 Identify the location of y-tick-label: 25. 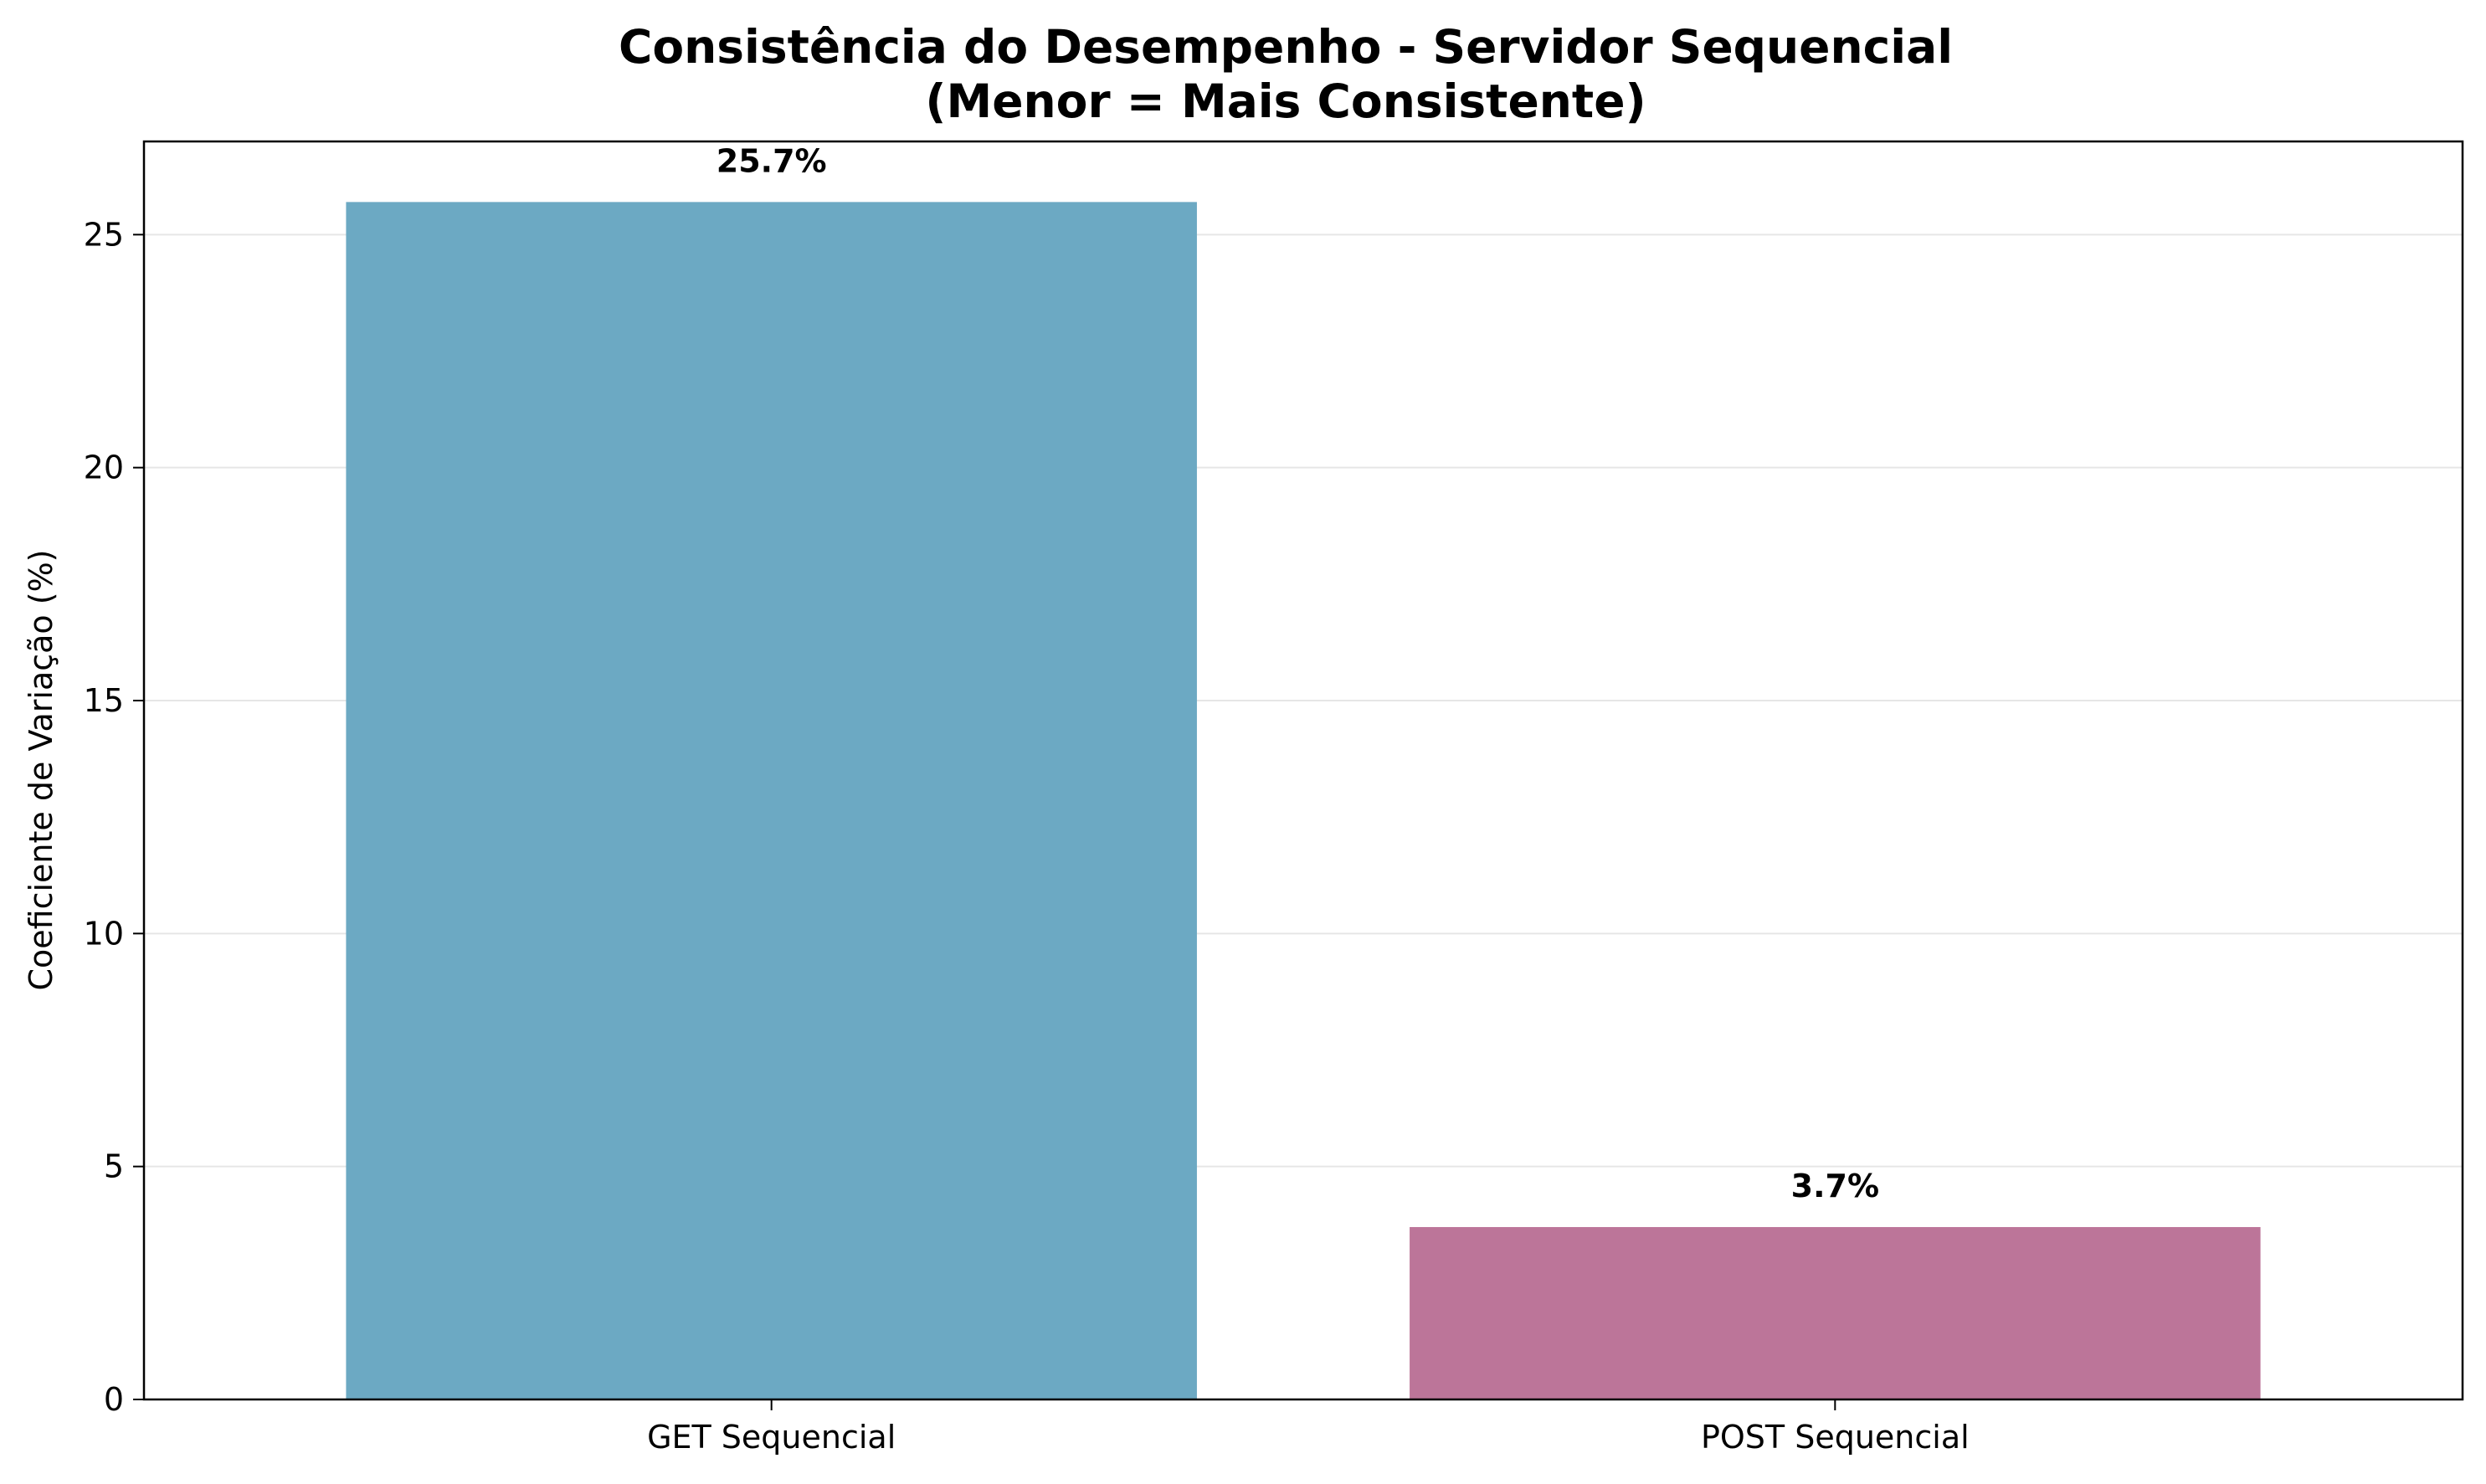
(104, 235).